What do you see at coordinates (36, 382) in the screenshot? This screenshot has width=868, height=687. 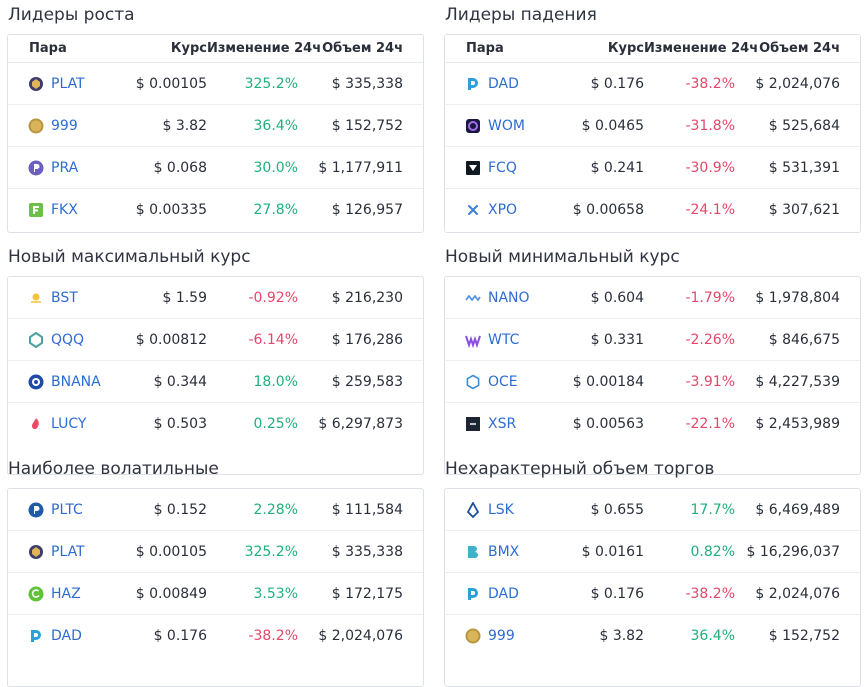 I see `bnana-coin-icon` at bounding box center [36, 382].